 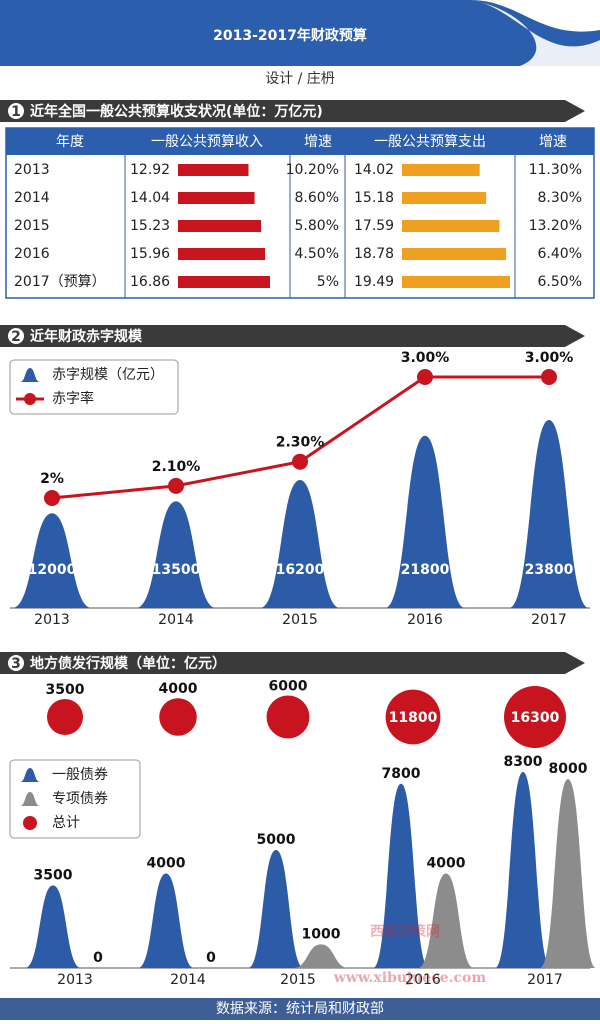 I want to click on income-cell: 15.23, so click(x=150, y=226).